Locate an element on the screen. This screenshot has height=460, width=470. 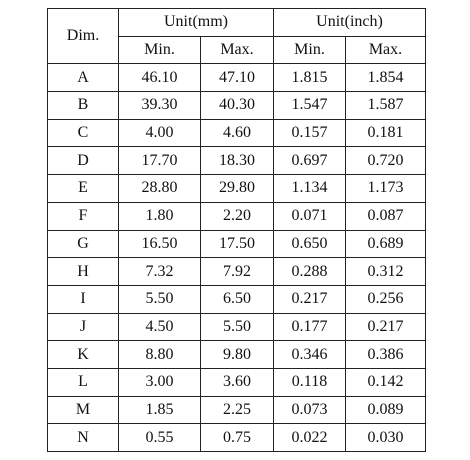
table-row: E 28.80 29.80 1.134 1.173 is located at coordinates (236, 188).